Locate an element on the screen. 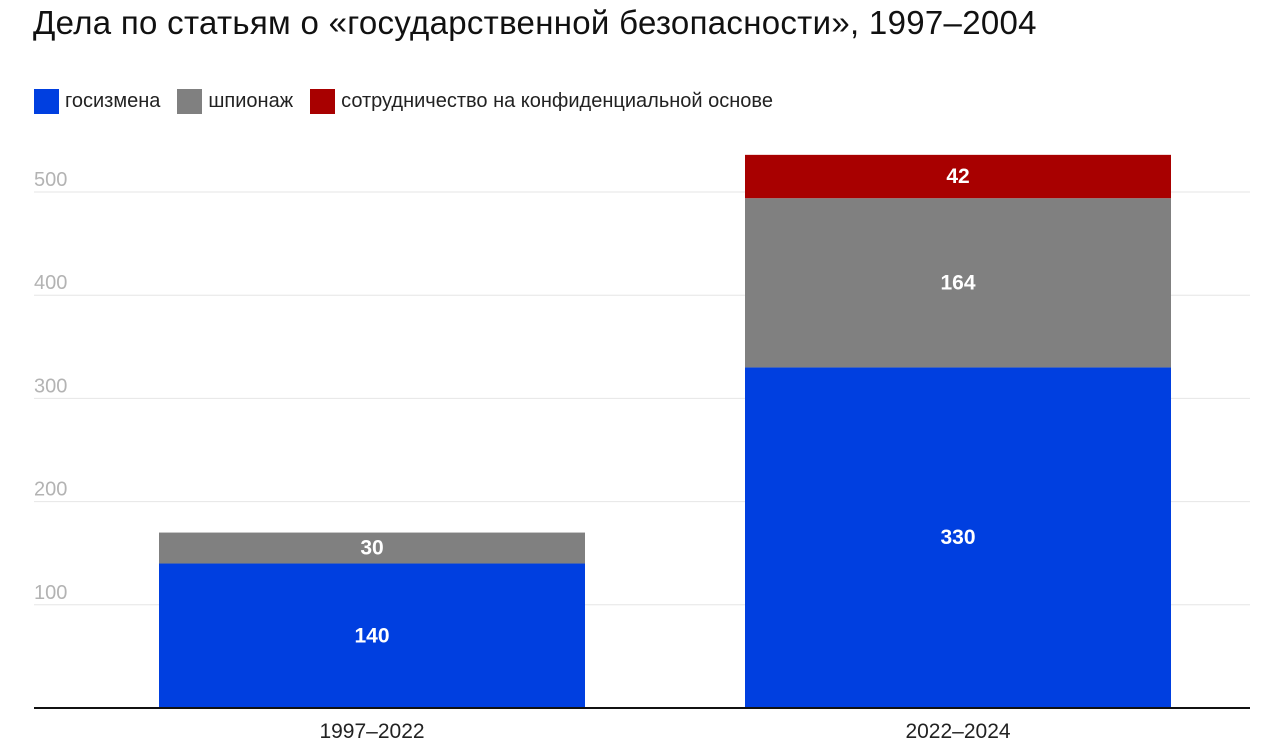  data-label-1-1: 164 is located at coordinates (957, 282).